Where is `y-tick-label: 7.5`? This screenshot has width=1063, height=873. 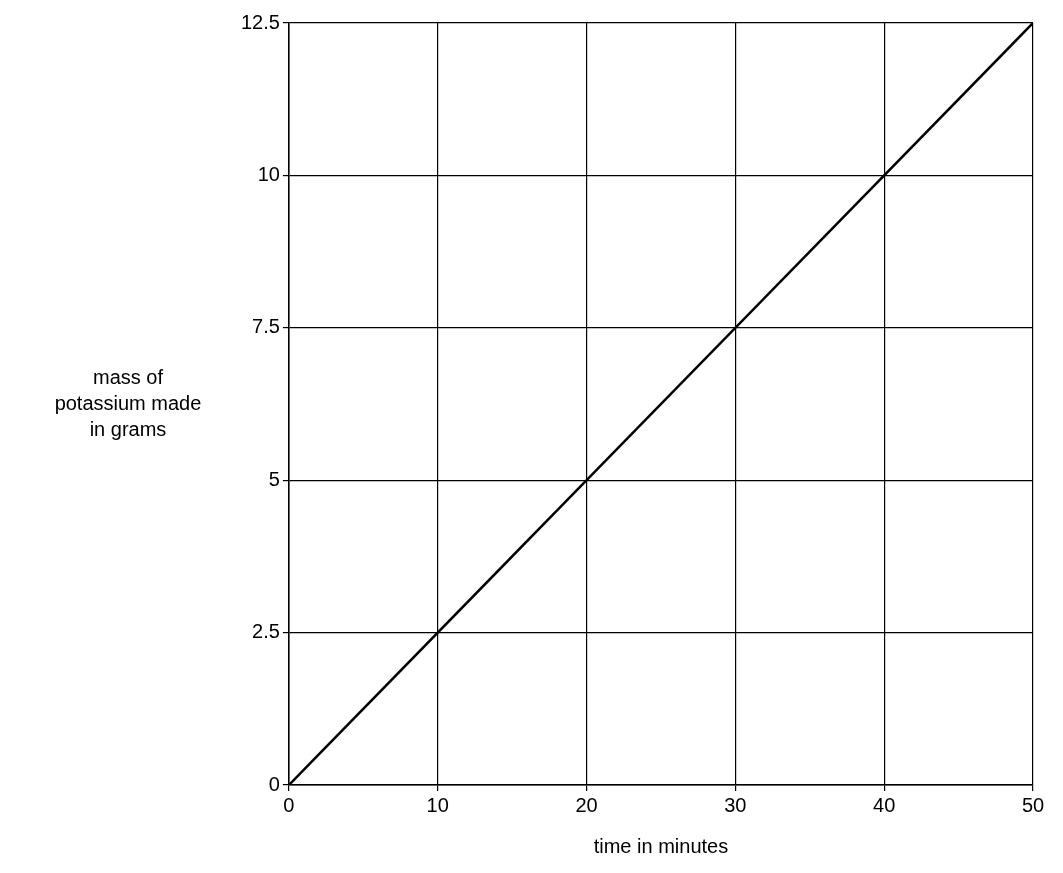 y-tick-label: 7.5 is located at coordinates (266, 326).